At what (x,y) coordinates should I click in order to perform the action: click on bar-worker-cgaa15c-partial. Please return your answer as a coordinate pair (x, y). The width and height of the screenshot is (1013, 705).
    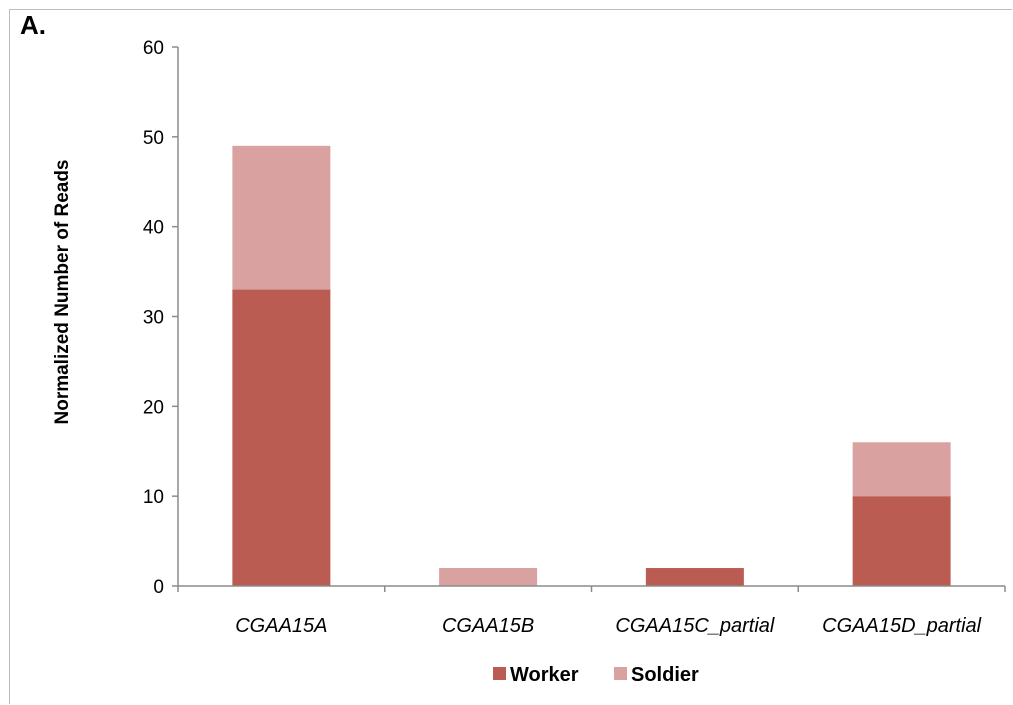
    Looking at the image, I should click on (694, 577).